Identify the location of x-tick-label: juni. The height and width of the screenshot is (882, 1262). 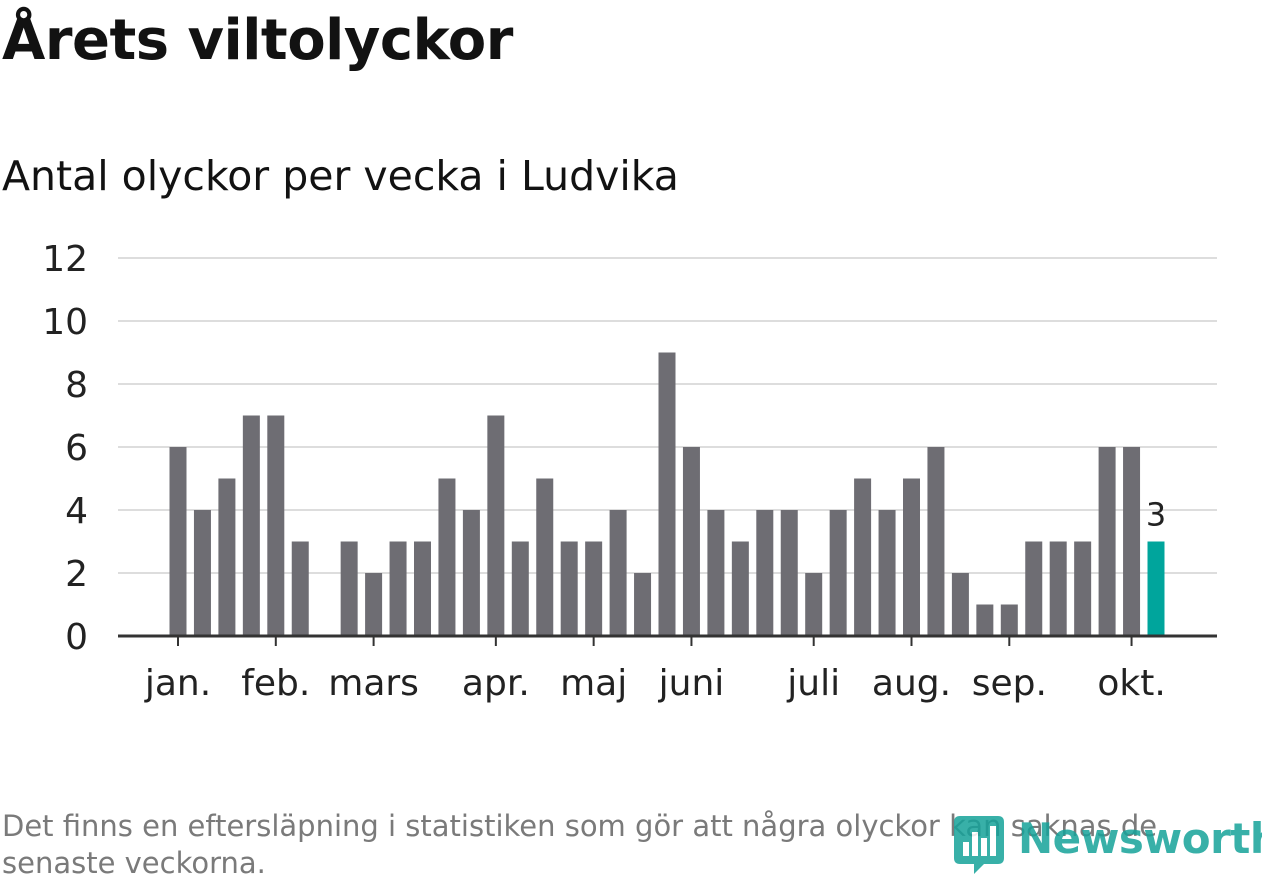
(691, 683).